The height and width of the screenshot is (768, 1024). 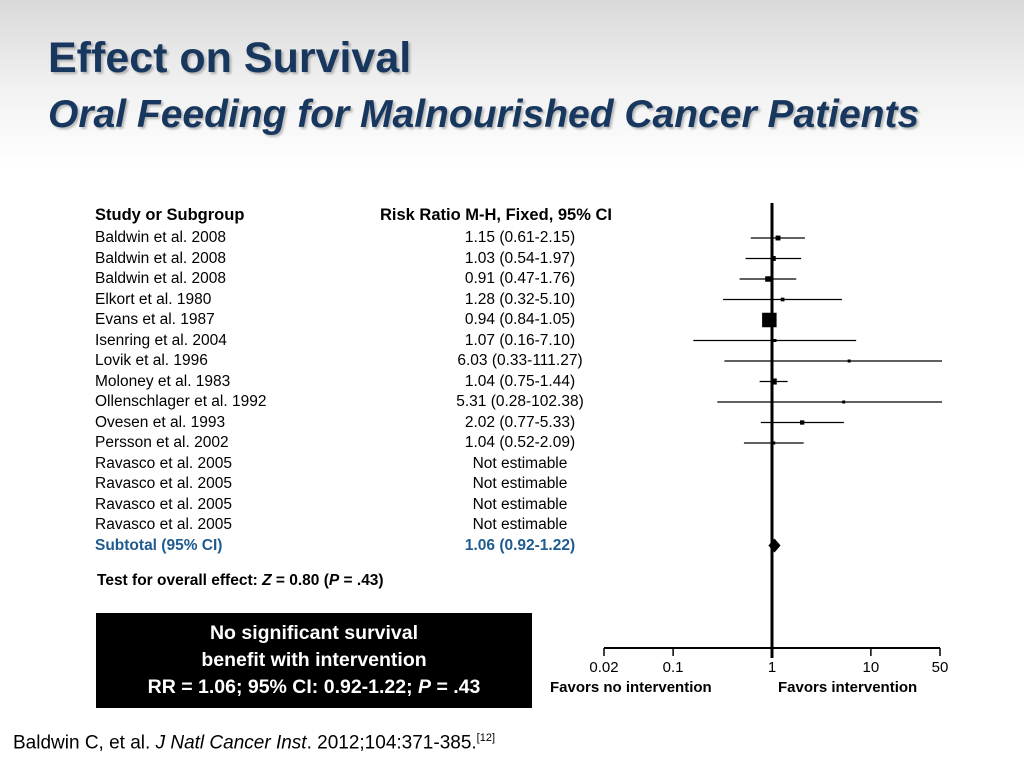 What do you see at coordinates (350, 443) in the screenshot?
I see `study-row: Persson et al. 2002 1.04 (0.52-2.09)` at bounding box center [350, 443].